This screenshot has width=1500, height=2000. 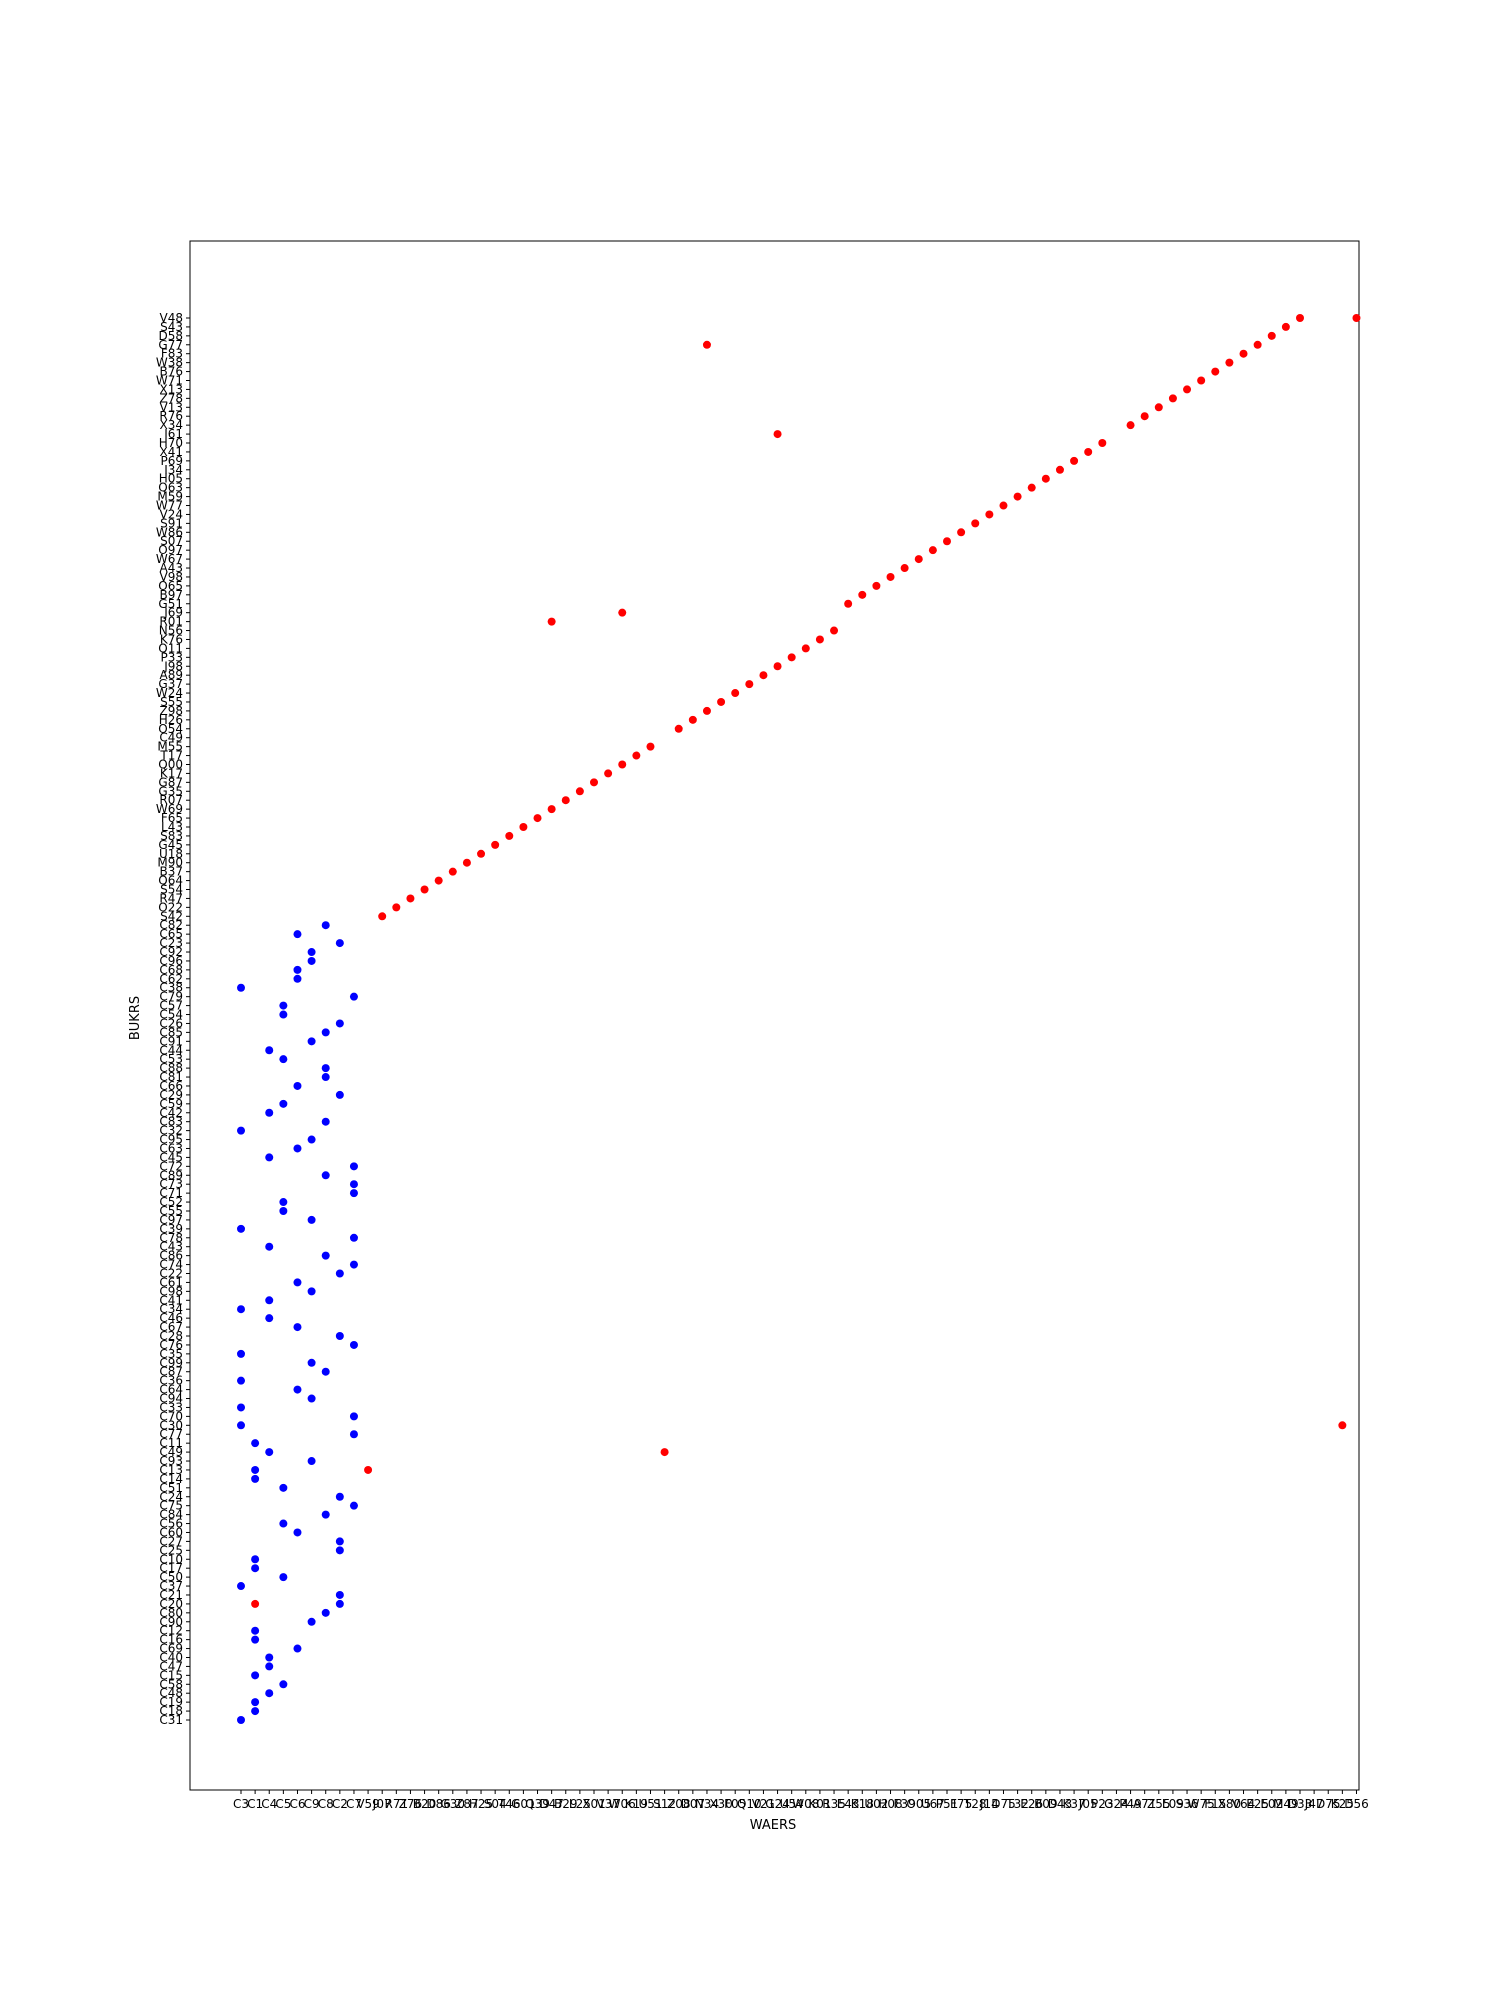 I want to click on x-tick-label: D33, so click(x=1300, y=1804).